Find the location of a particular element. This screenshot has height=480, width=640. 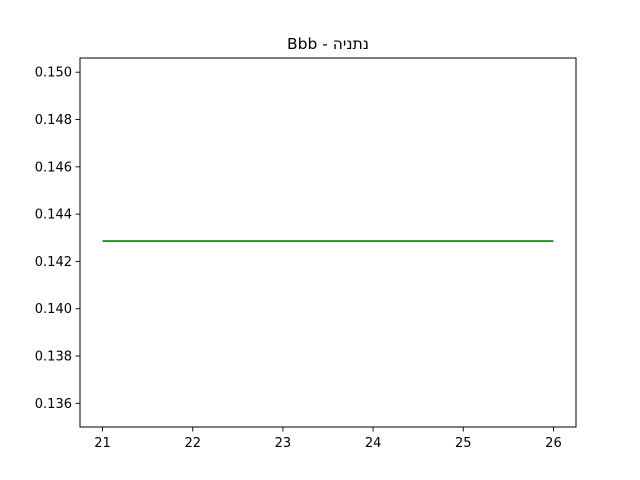

x-tick-label: 26 is located at coordinates (553, 443).